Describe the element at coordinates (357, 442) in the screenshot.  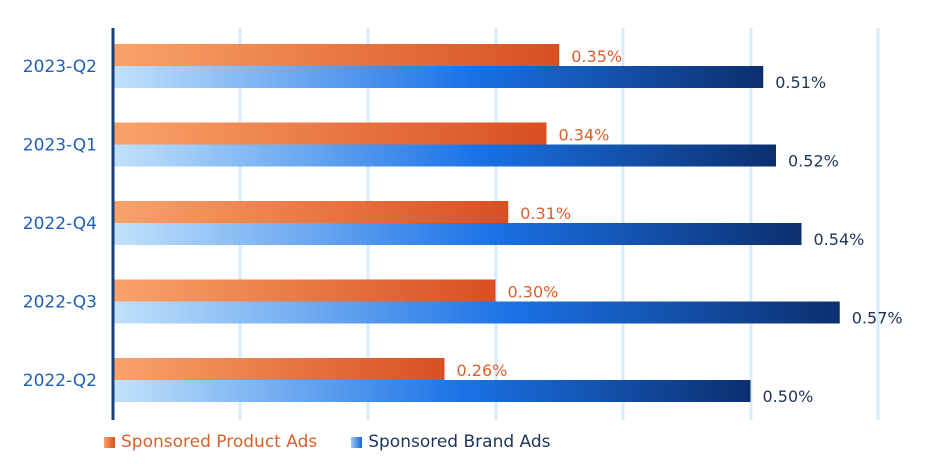
I see `legend-swatch-brand` at that location.